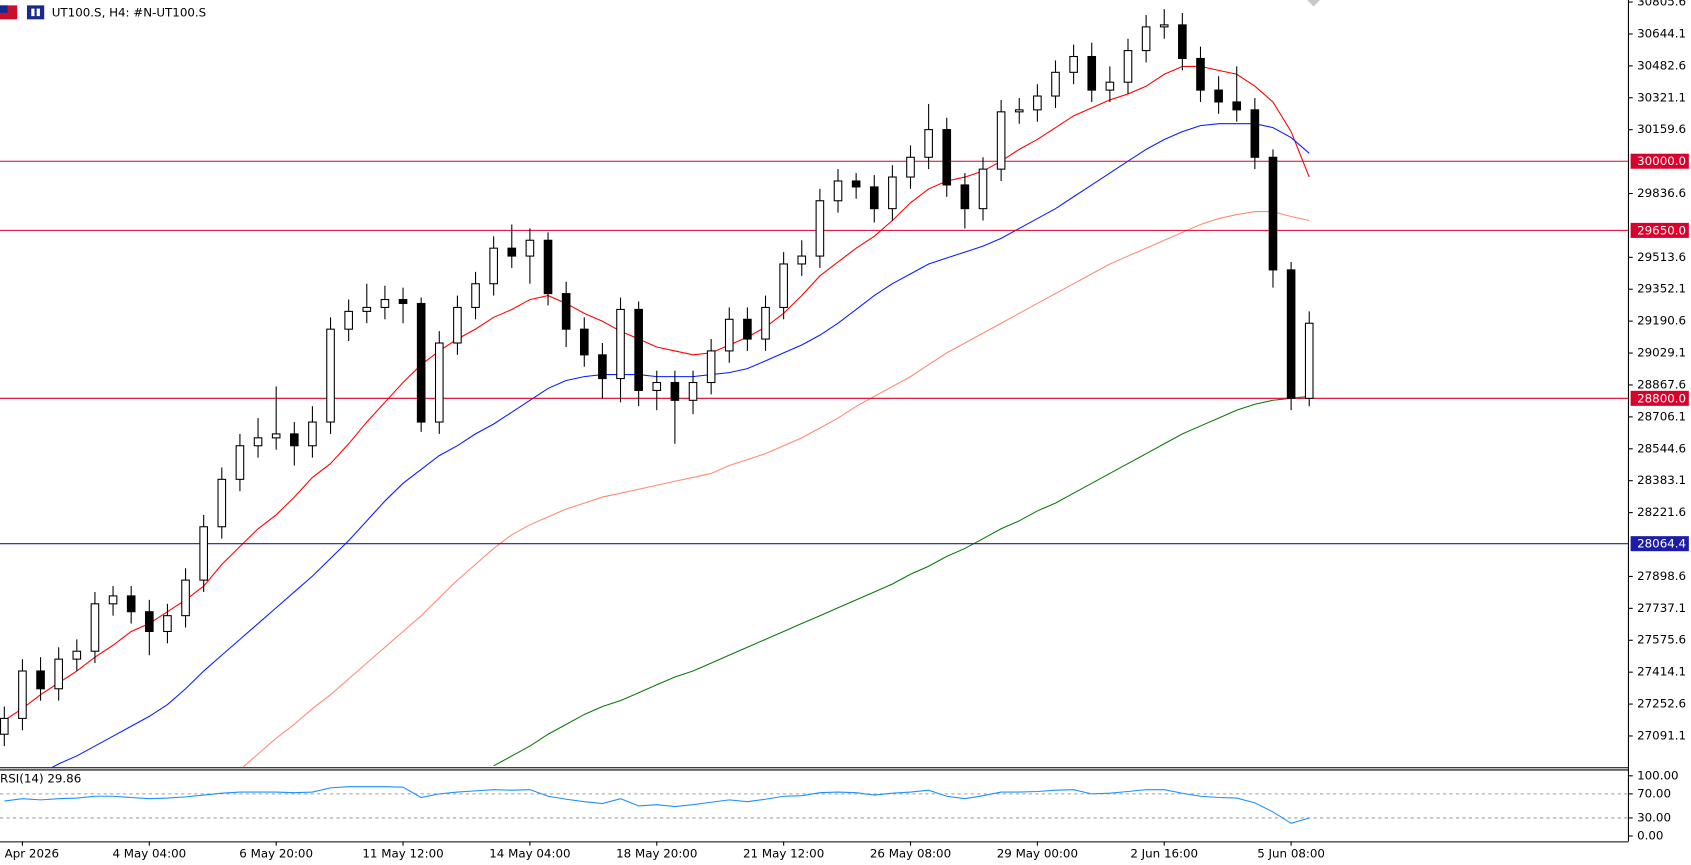  I want to click on x-tick-label: 21 May 12:00, so click(783, 854).